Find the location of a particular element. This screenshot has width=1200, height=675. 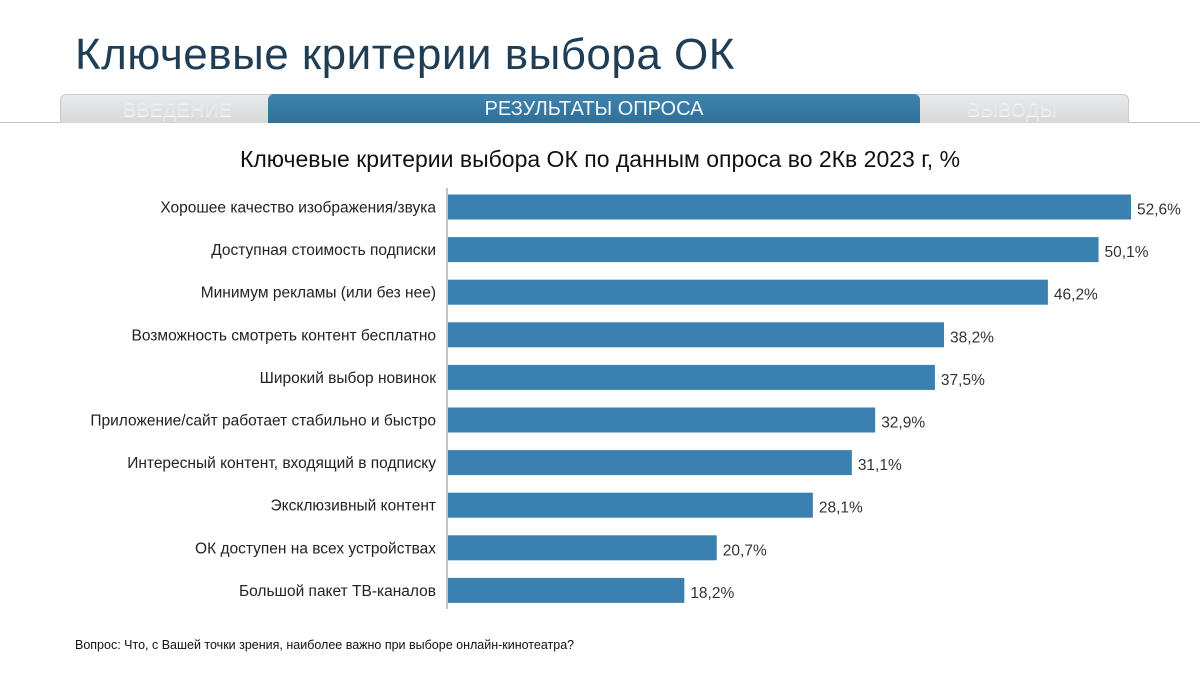

value-label: 37,5% is located at coordinates (963, 380).